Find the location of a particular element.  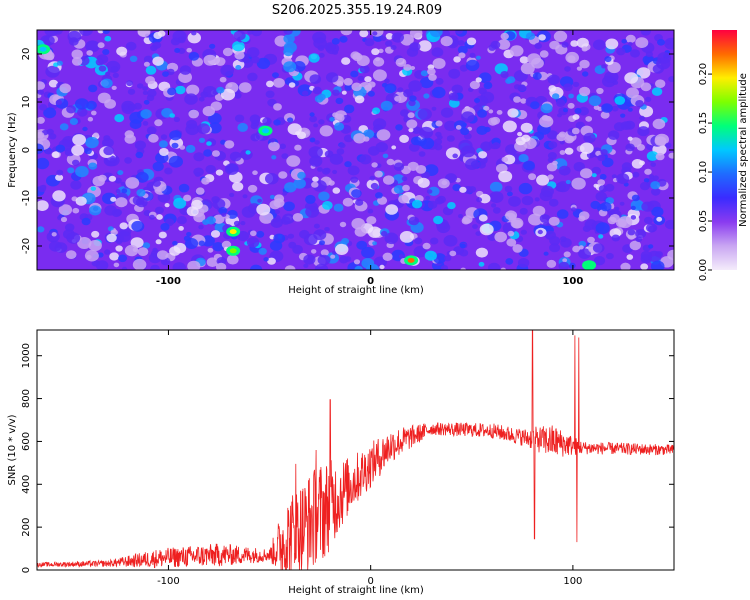

spectrogram-hotspot-core is located at coordinates (43, 49).